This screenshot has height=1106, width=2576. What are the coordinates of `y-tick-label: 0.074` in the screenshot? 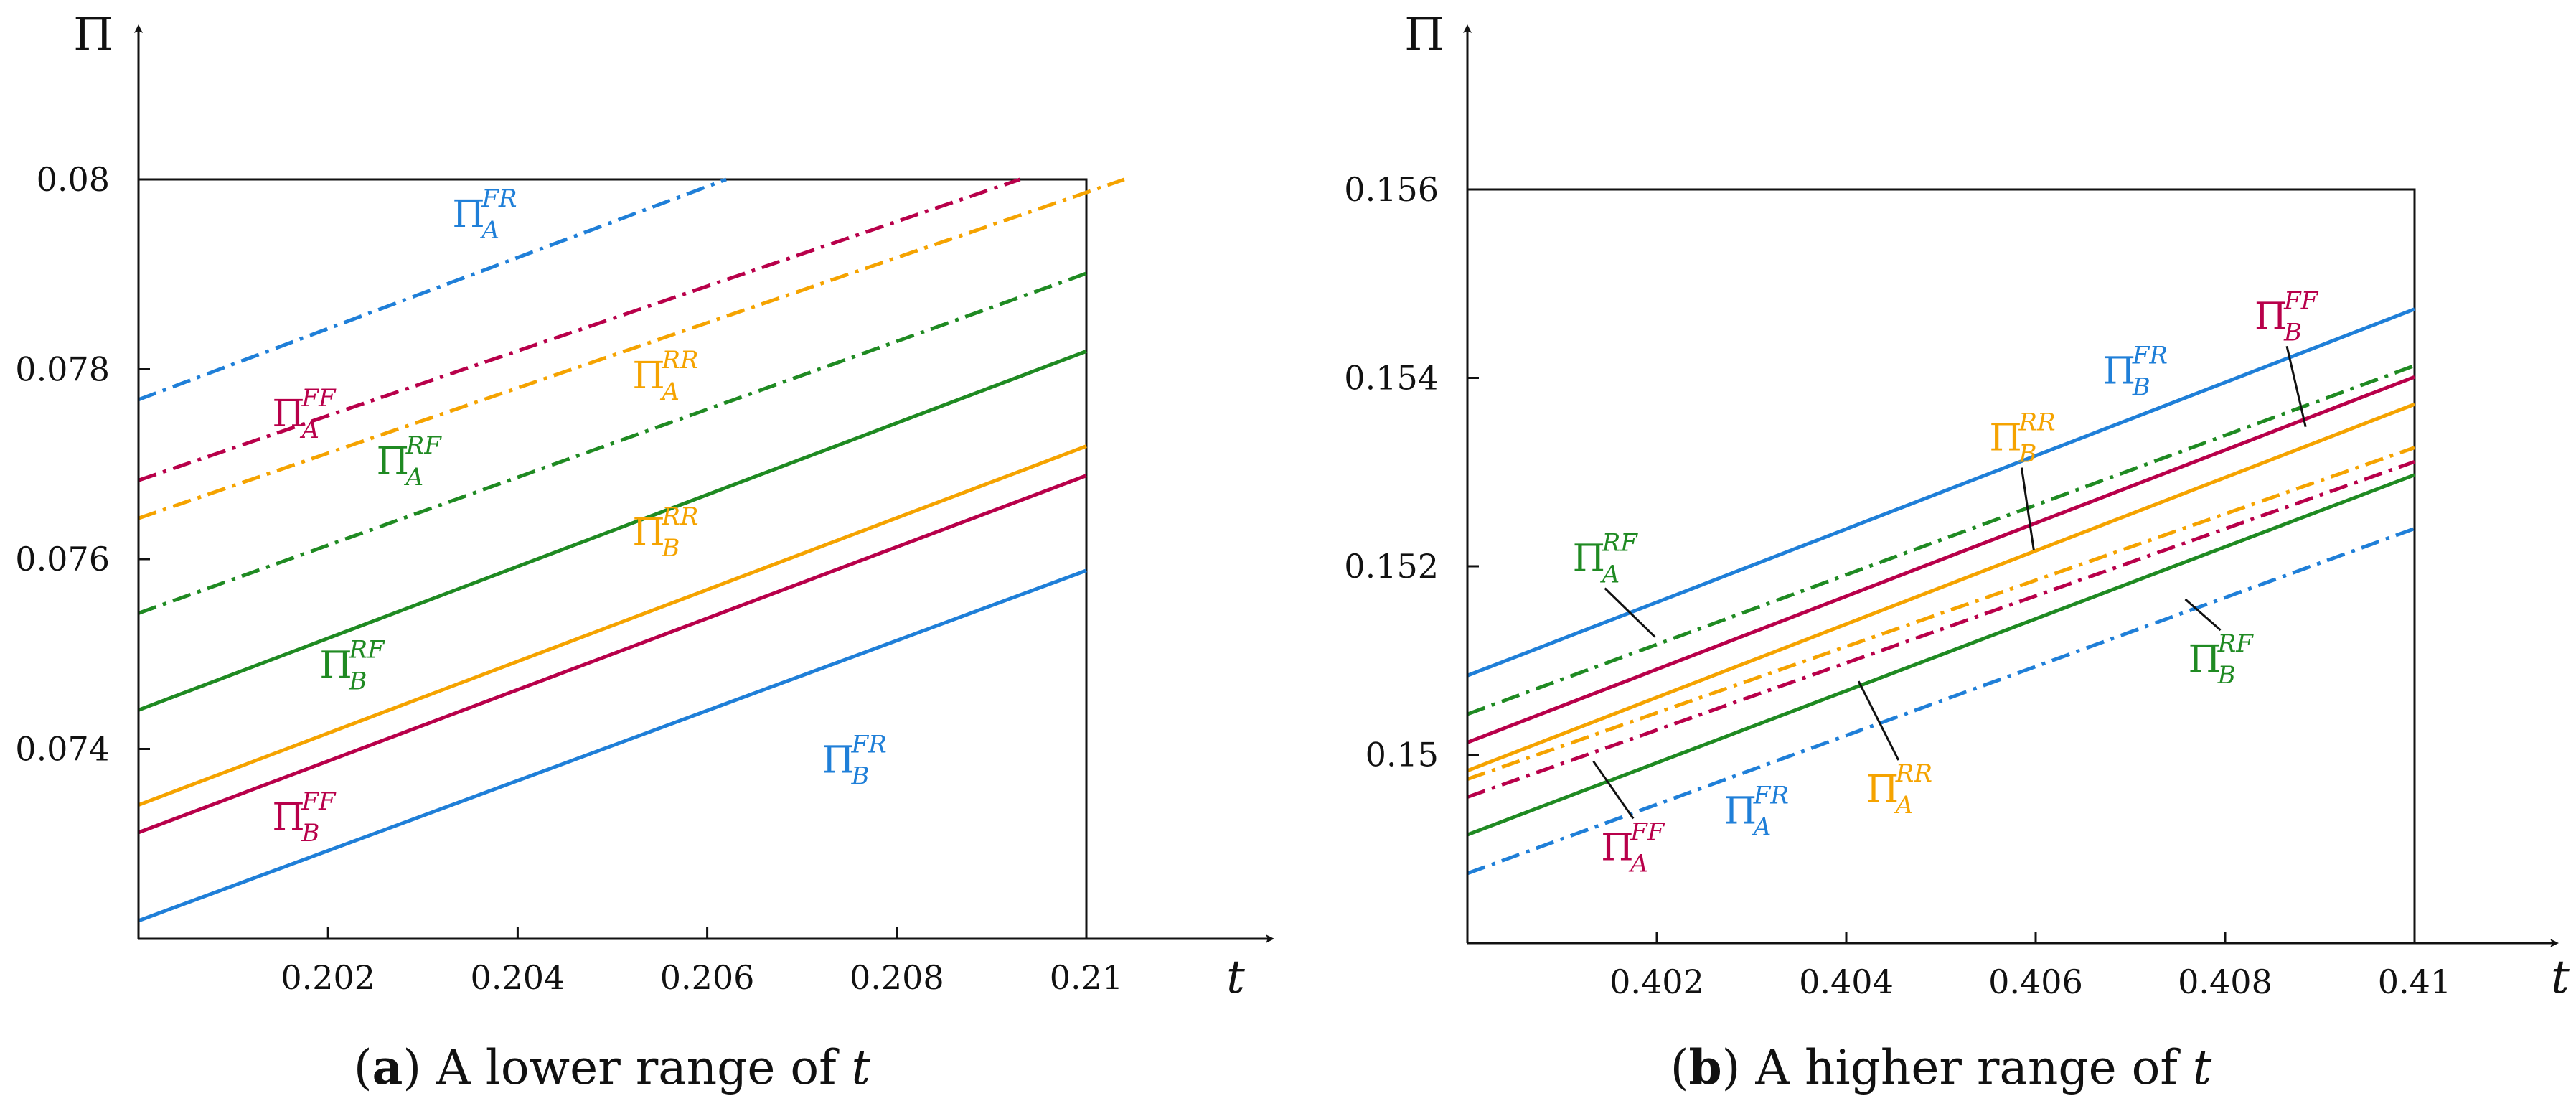 It's located at (62, 749).